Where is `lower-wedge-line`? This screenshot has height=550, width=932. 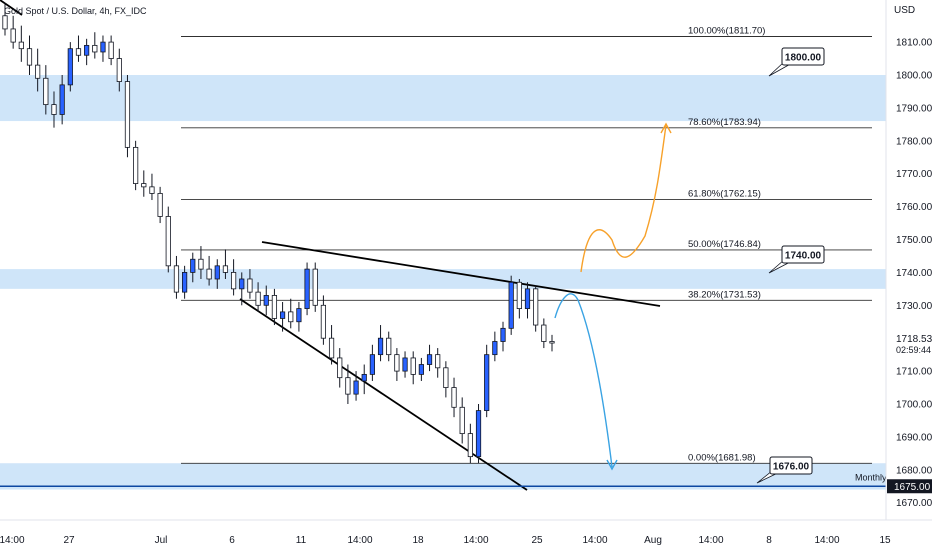 lower-wedge-line is located at coordinates (383, 394).